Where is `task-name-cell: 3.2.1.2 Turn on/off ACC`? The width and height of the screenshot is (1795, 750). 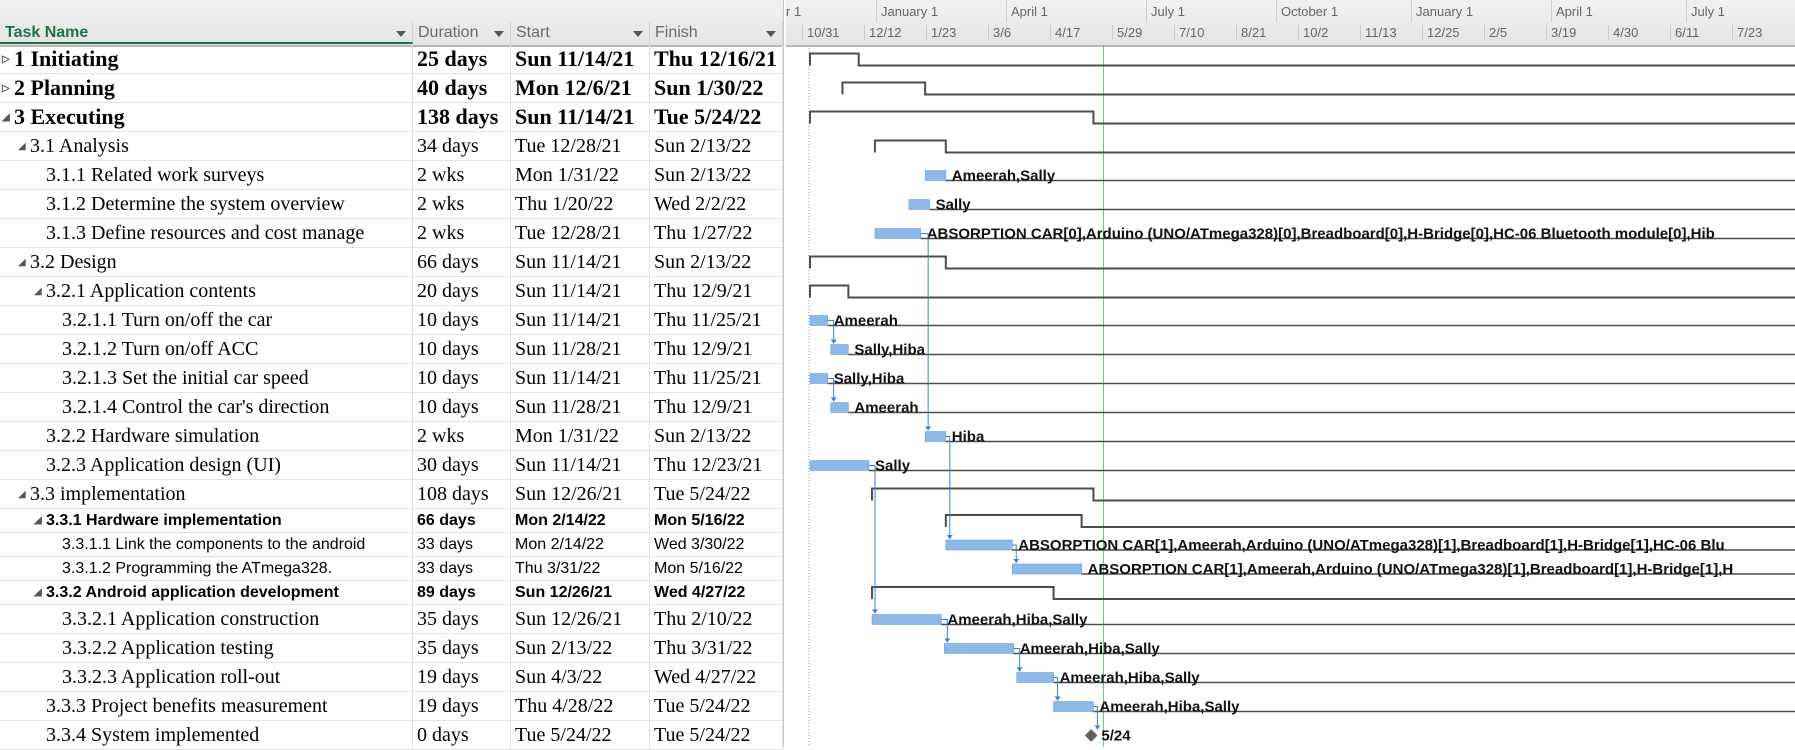
task-name-cell: 3.2.1.2 Turn on/off ACC is located at coordinates (206, 349).